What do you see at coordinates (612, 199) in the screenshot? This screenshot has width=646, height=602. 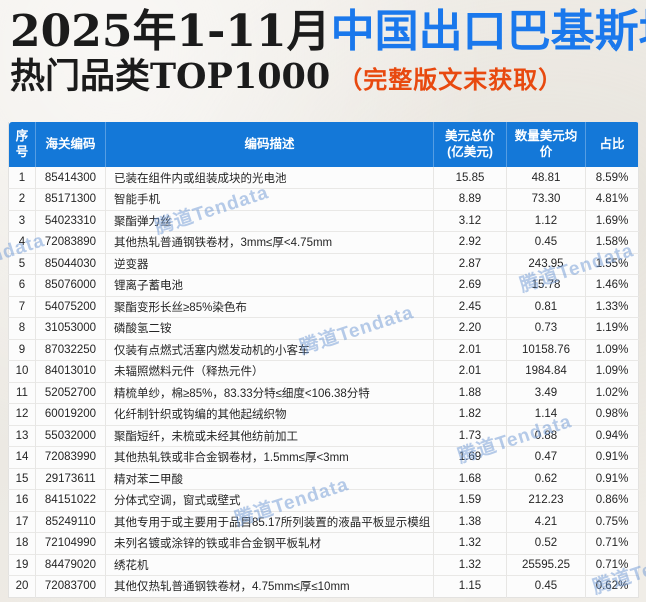 I see `cell-share: 4.81%` at bounding box center [612, 199].